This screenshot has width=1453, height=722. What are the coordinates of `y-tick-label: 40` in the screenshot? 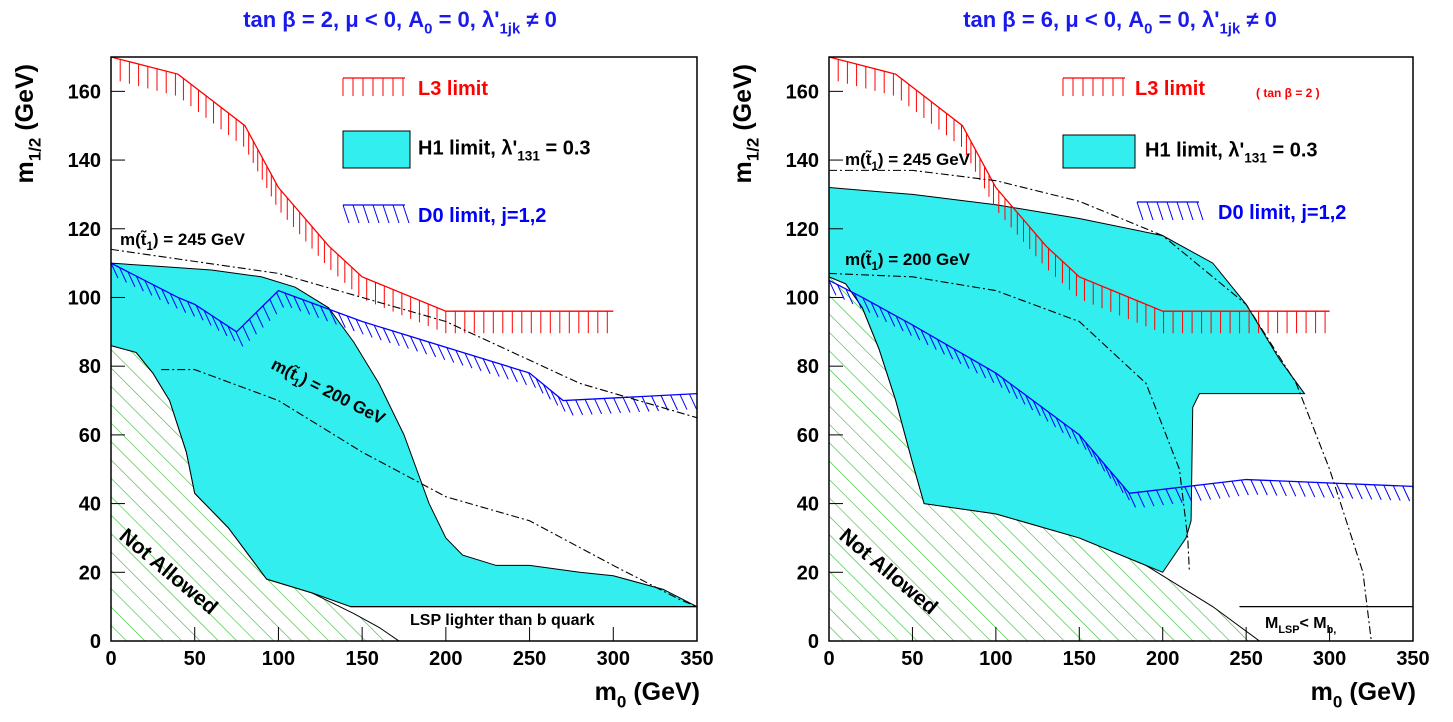 It's located at (90, 505).